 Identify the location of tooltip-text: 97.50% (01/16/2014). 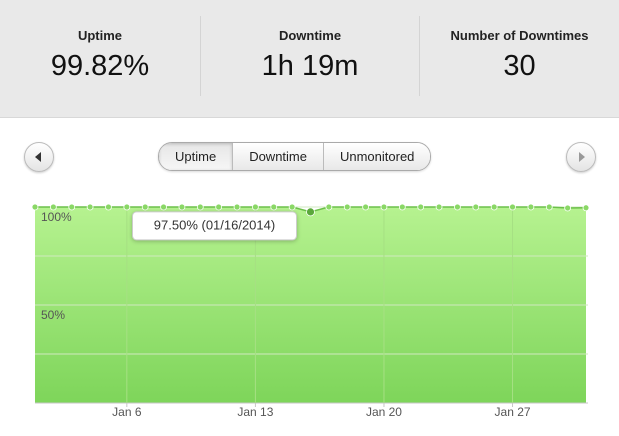
(214, 224).